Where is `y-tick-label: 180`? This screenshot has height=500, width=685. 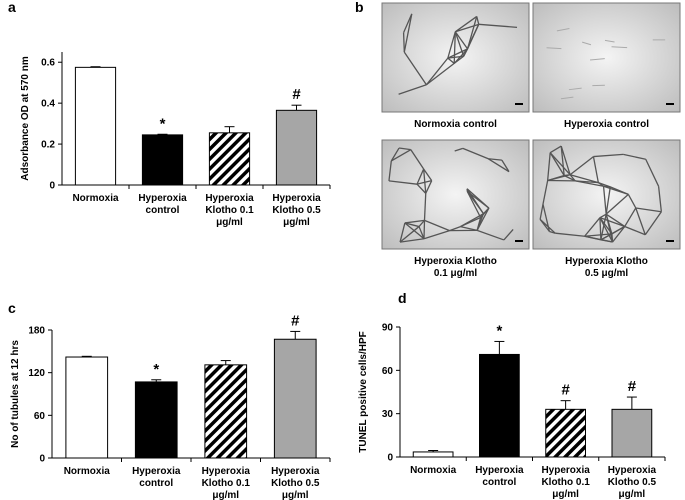 y-tick-label: 180 is located at coordinates (36, 331).